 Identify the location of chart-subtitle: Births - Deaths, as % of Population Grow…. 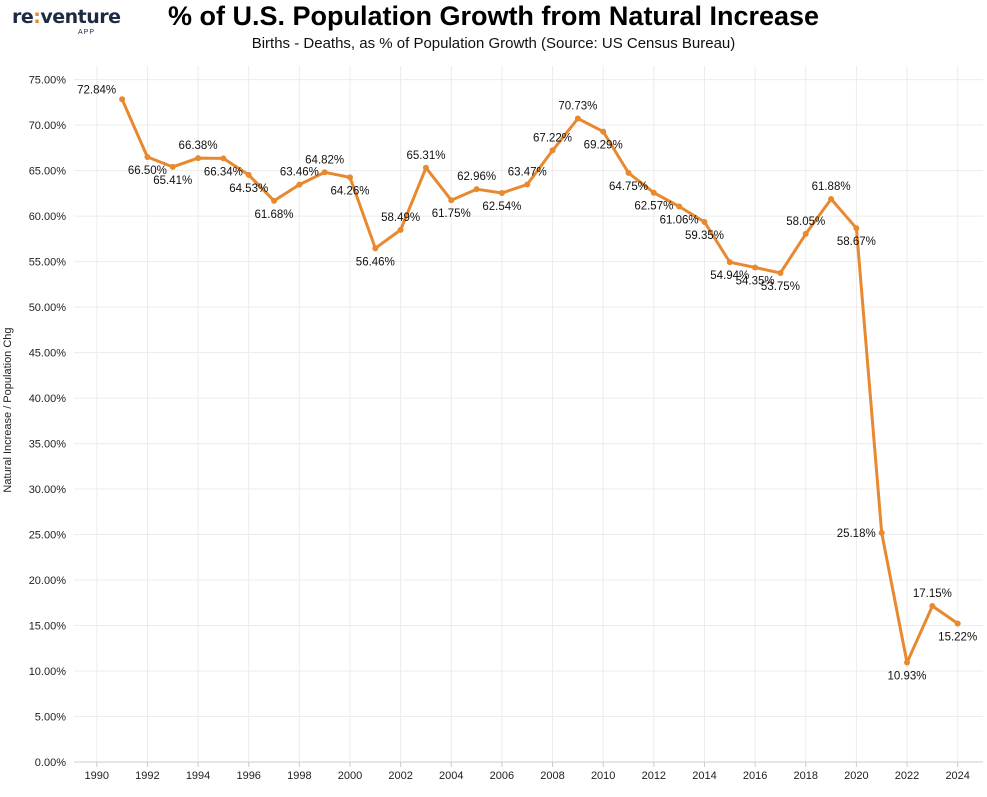
(493, 43).